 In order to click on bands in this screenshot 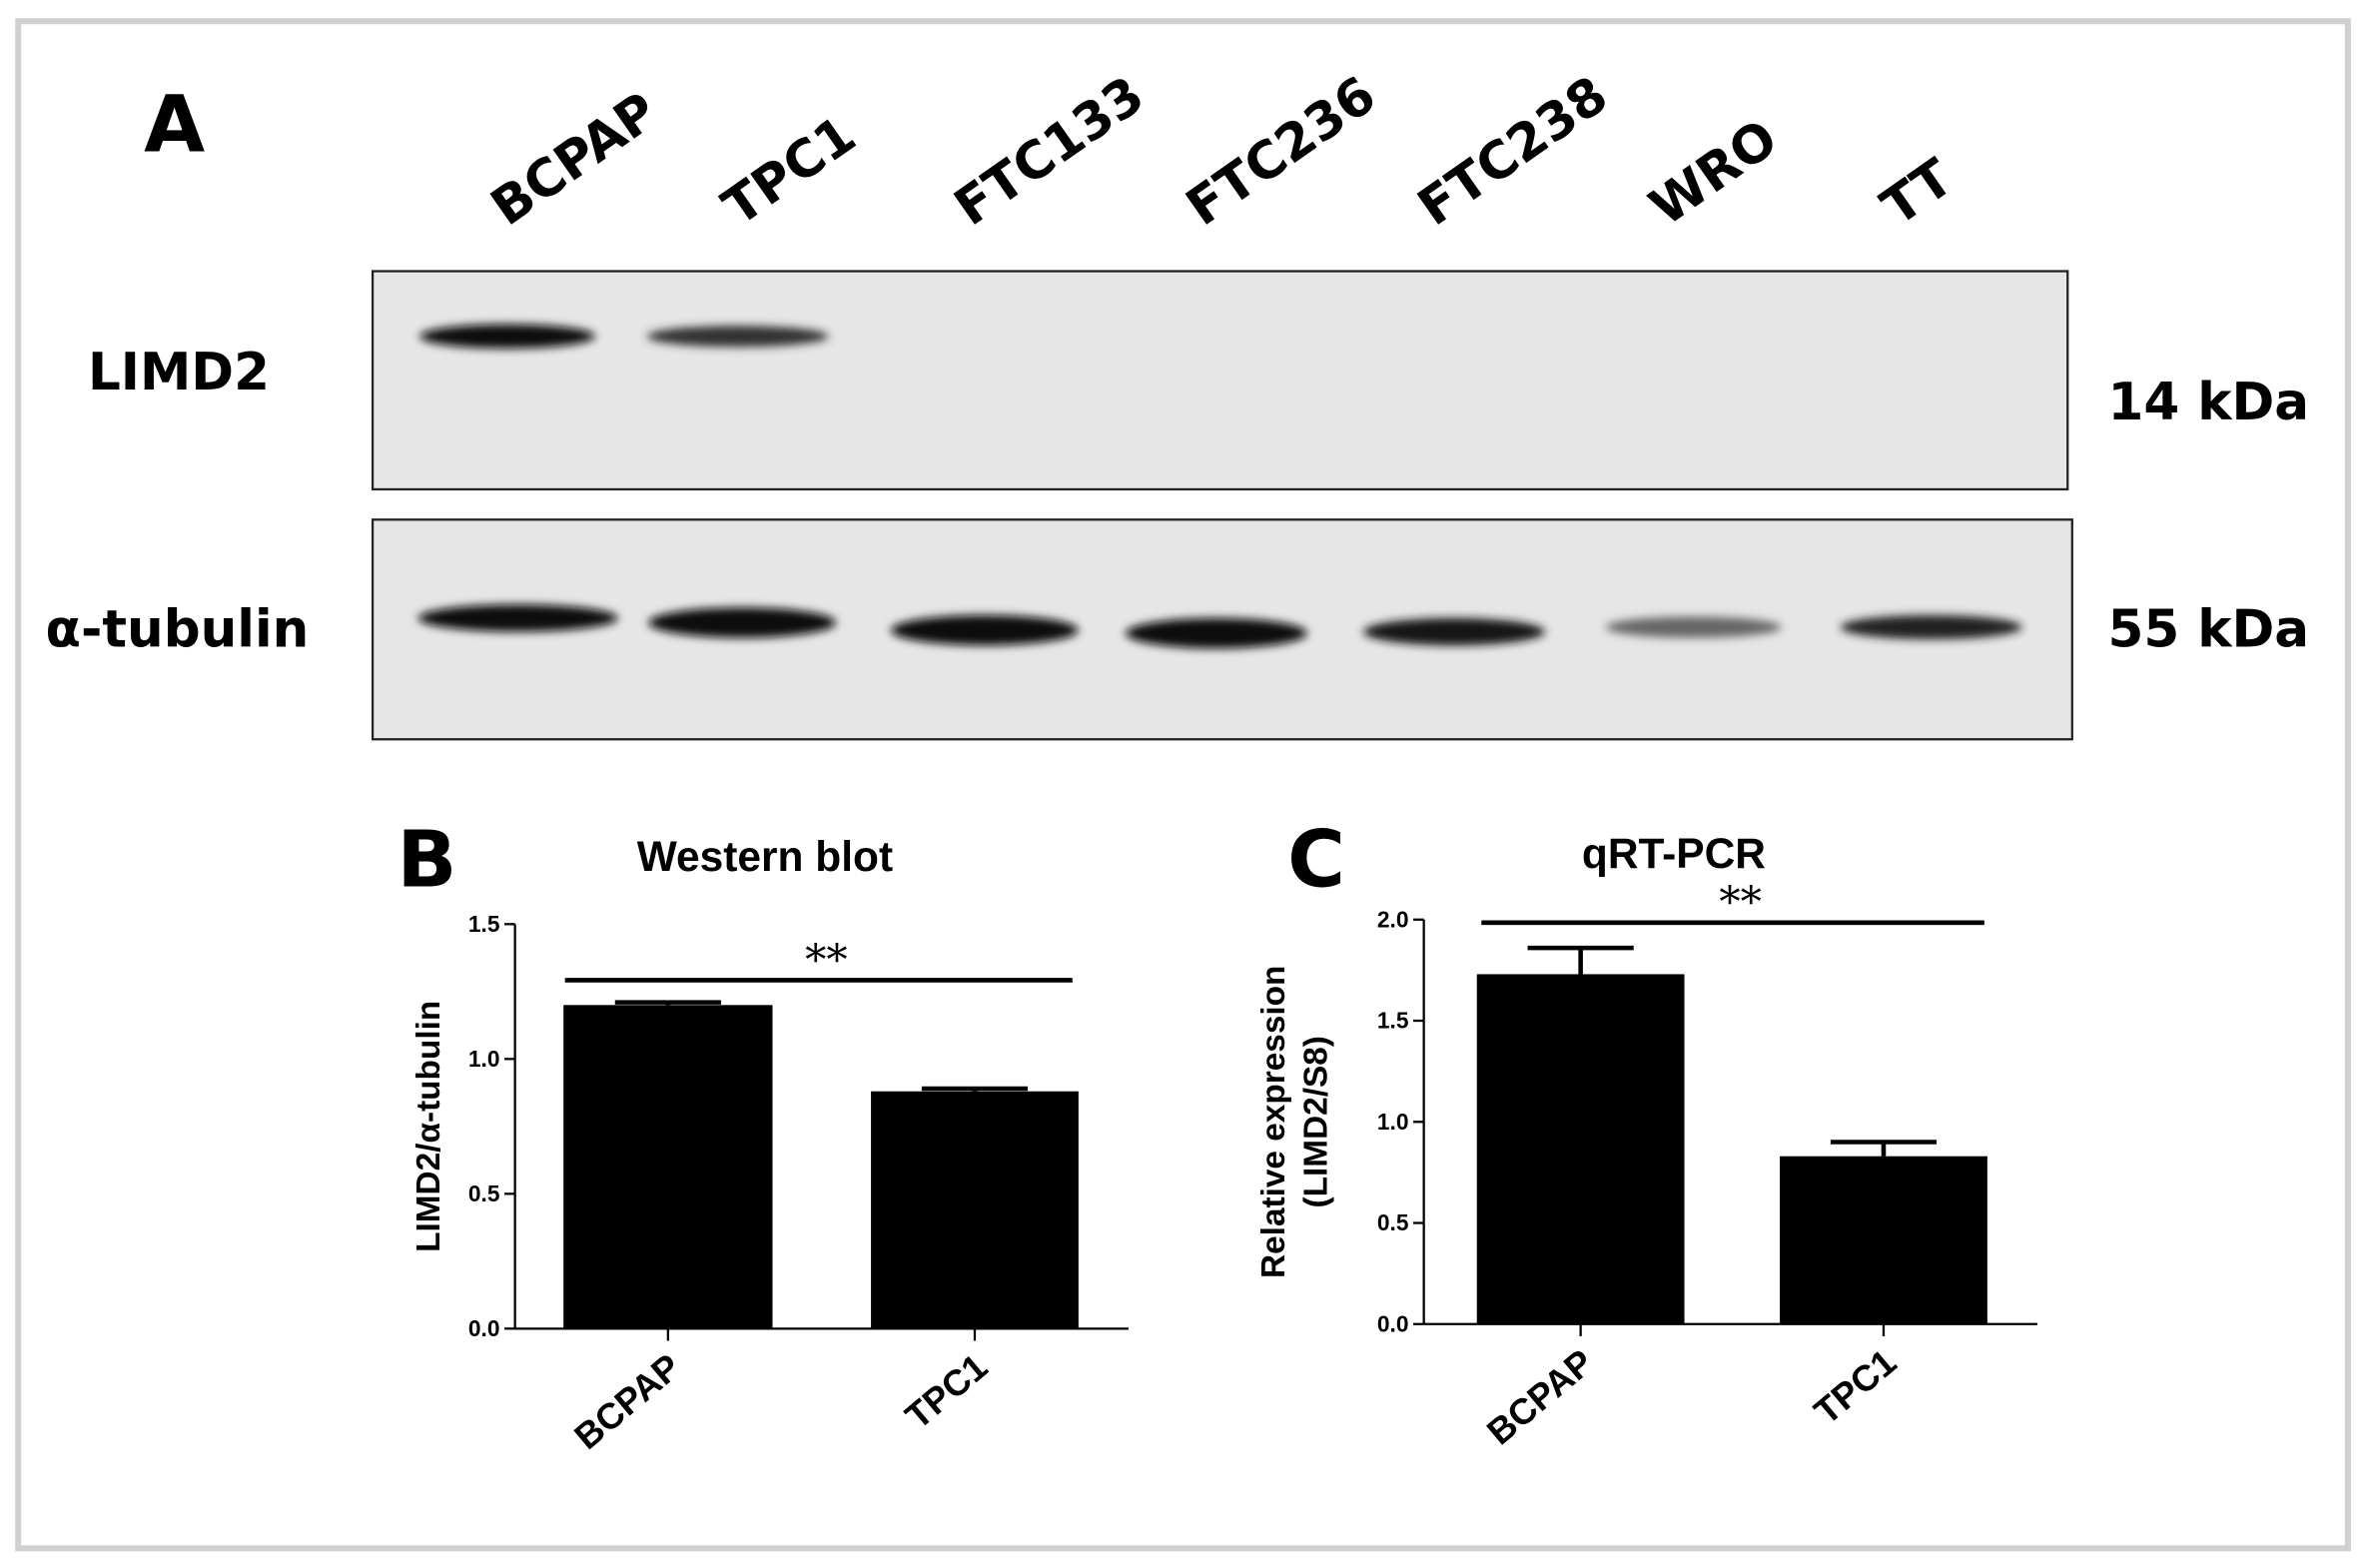, I will do `click(1219, 486)`.